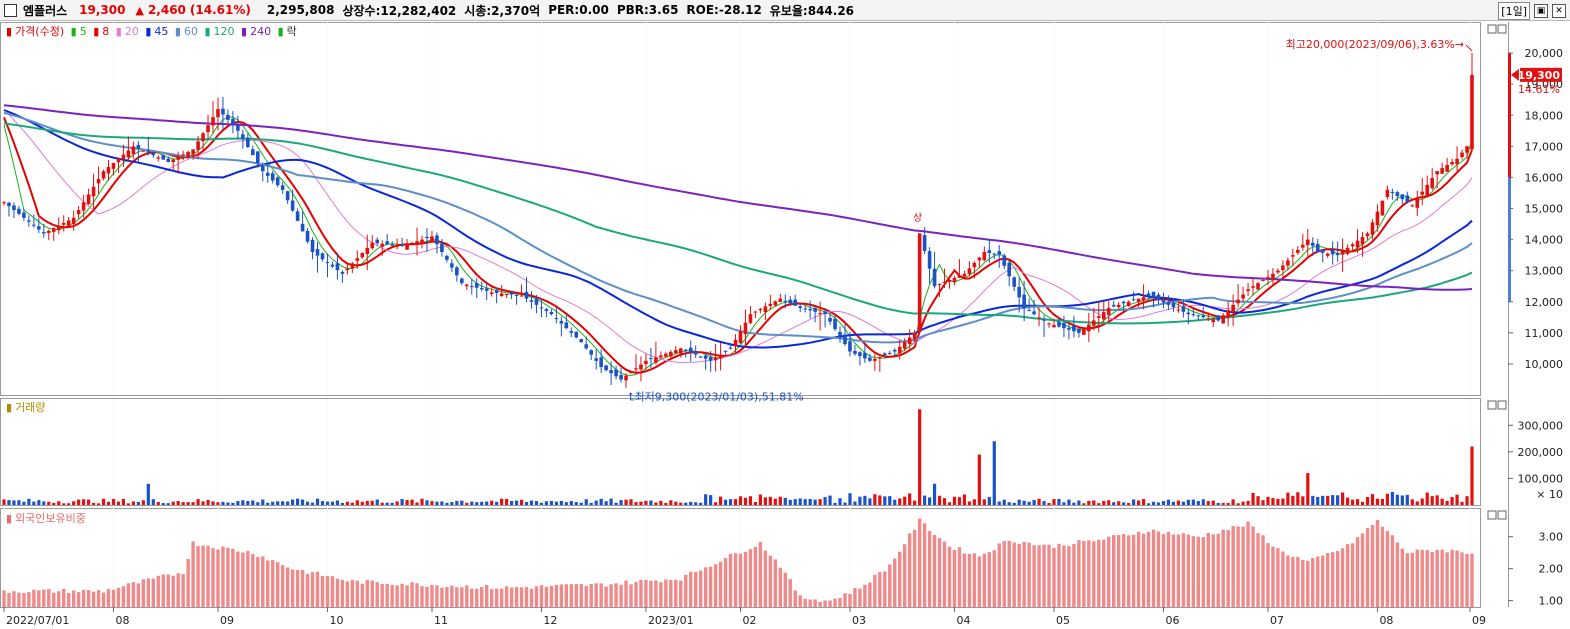 This screenshot has width=1570, height=629. What do you see at coordinates (1541, 11) in the screenshot?
I see `restore-window-icon: ▣` at bounding box center [1541, 11].